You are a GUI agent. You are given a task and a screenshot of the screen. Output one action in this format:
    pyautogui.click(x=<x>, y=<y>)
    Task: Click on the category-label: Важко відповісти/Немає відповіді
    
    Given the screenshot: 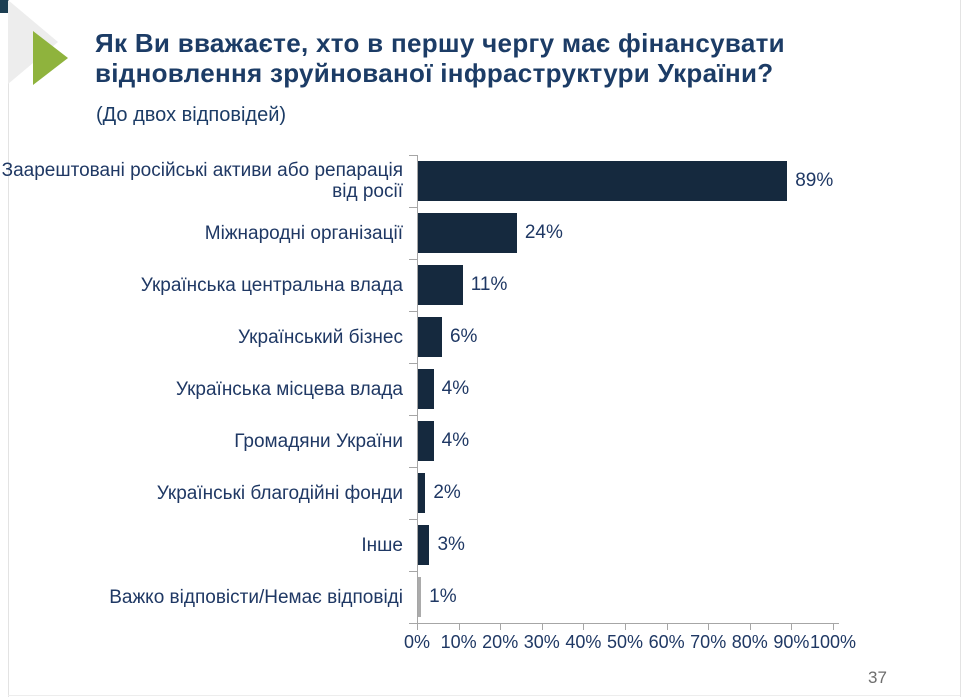 What is the action you would take?
    pyautogui.click(x=256, y=597)
    